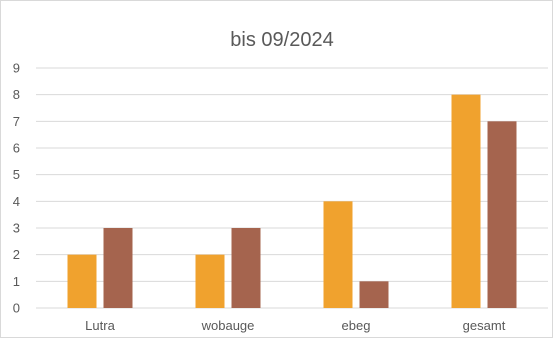 This screenshot has height=338, width=553. What do you see at coordinates (16, 188) in the screenshot?
I see `y-axis-ticks: 0 1 2 3 4 5 6 7 8 9` at bounding box center [16, 188].